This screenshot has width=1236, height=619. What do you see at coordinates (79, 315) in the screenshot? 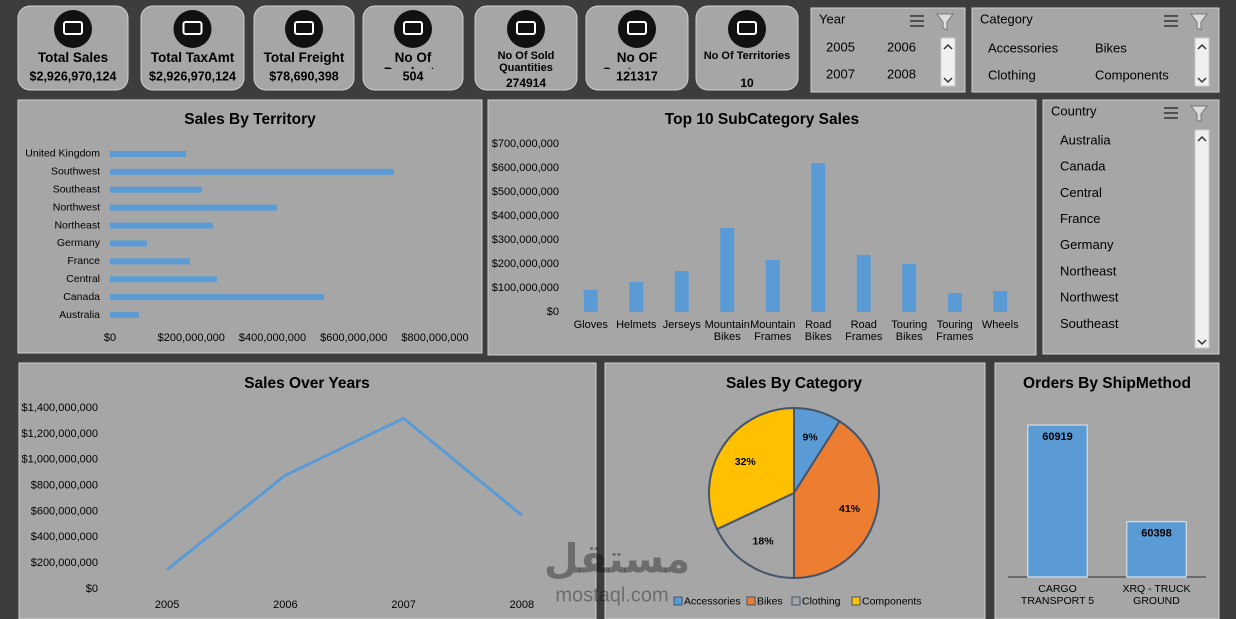
I see `y-tick-label: Australia` at bounding box center [79, 315].